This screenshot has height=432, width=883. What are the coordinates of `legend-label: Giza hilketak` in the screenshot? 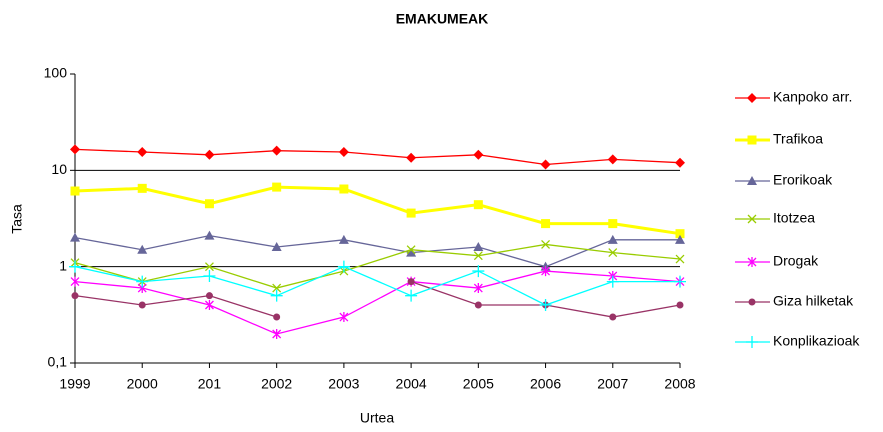 It's located at (813, 301).